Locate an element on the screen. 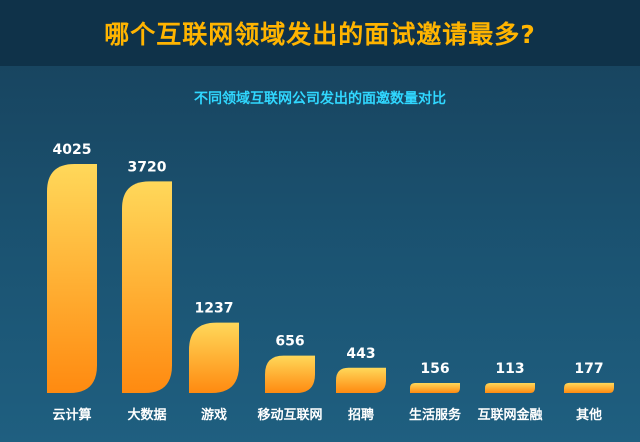 This screenshot has height=442, width=640. category-label-7: 互联网金融 is located at coordinates (509, 415).